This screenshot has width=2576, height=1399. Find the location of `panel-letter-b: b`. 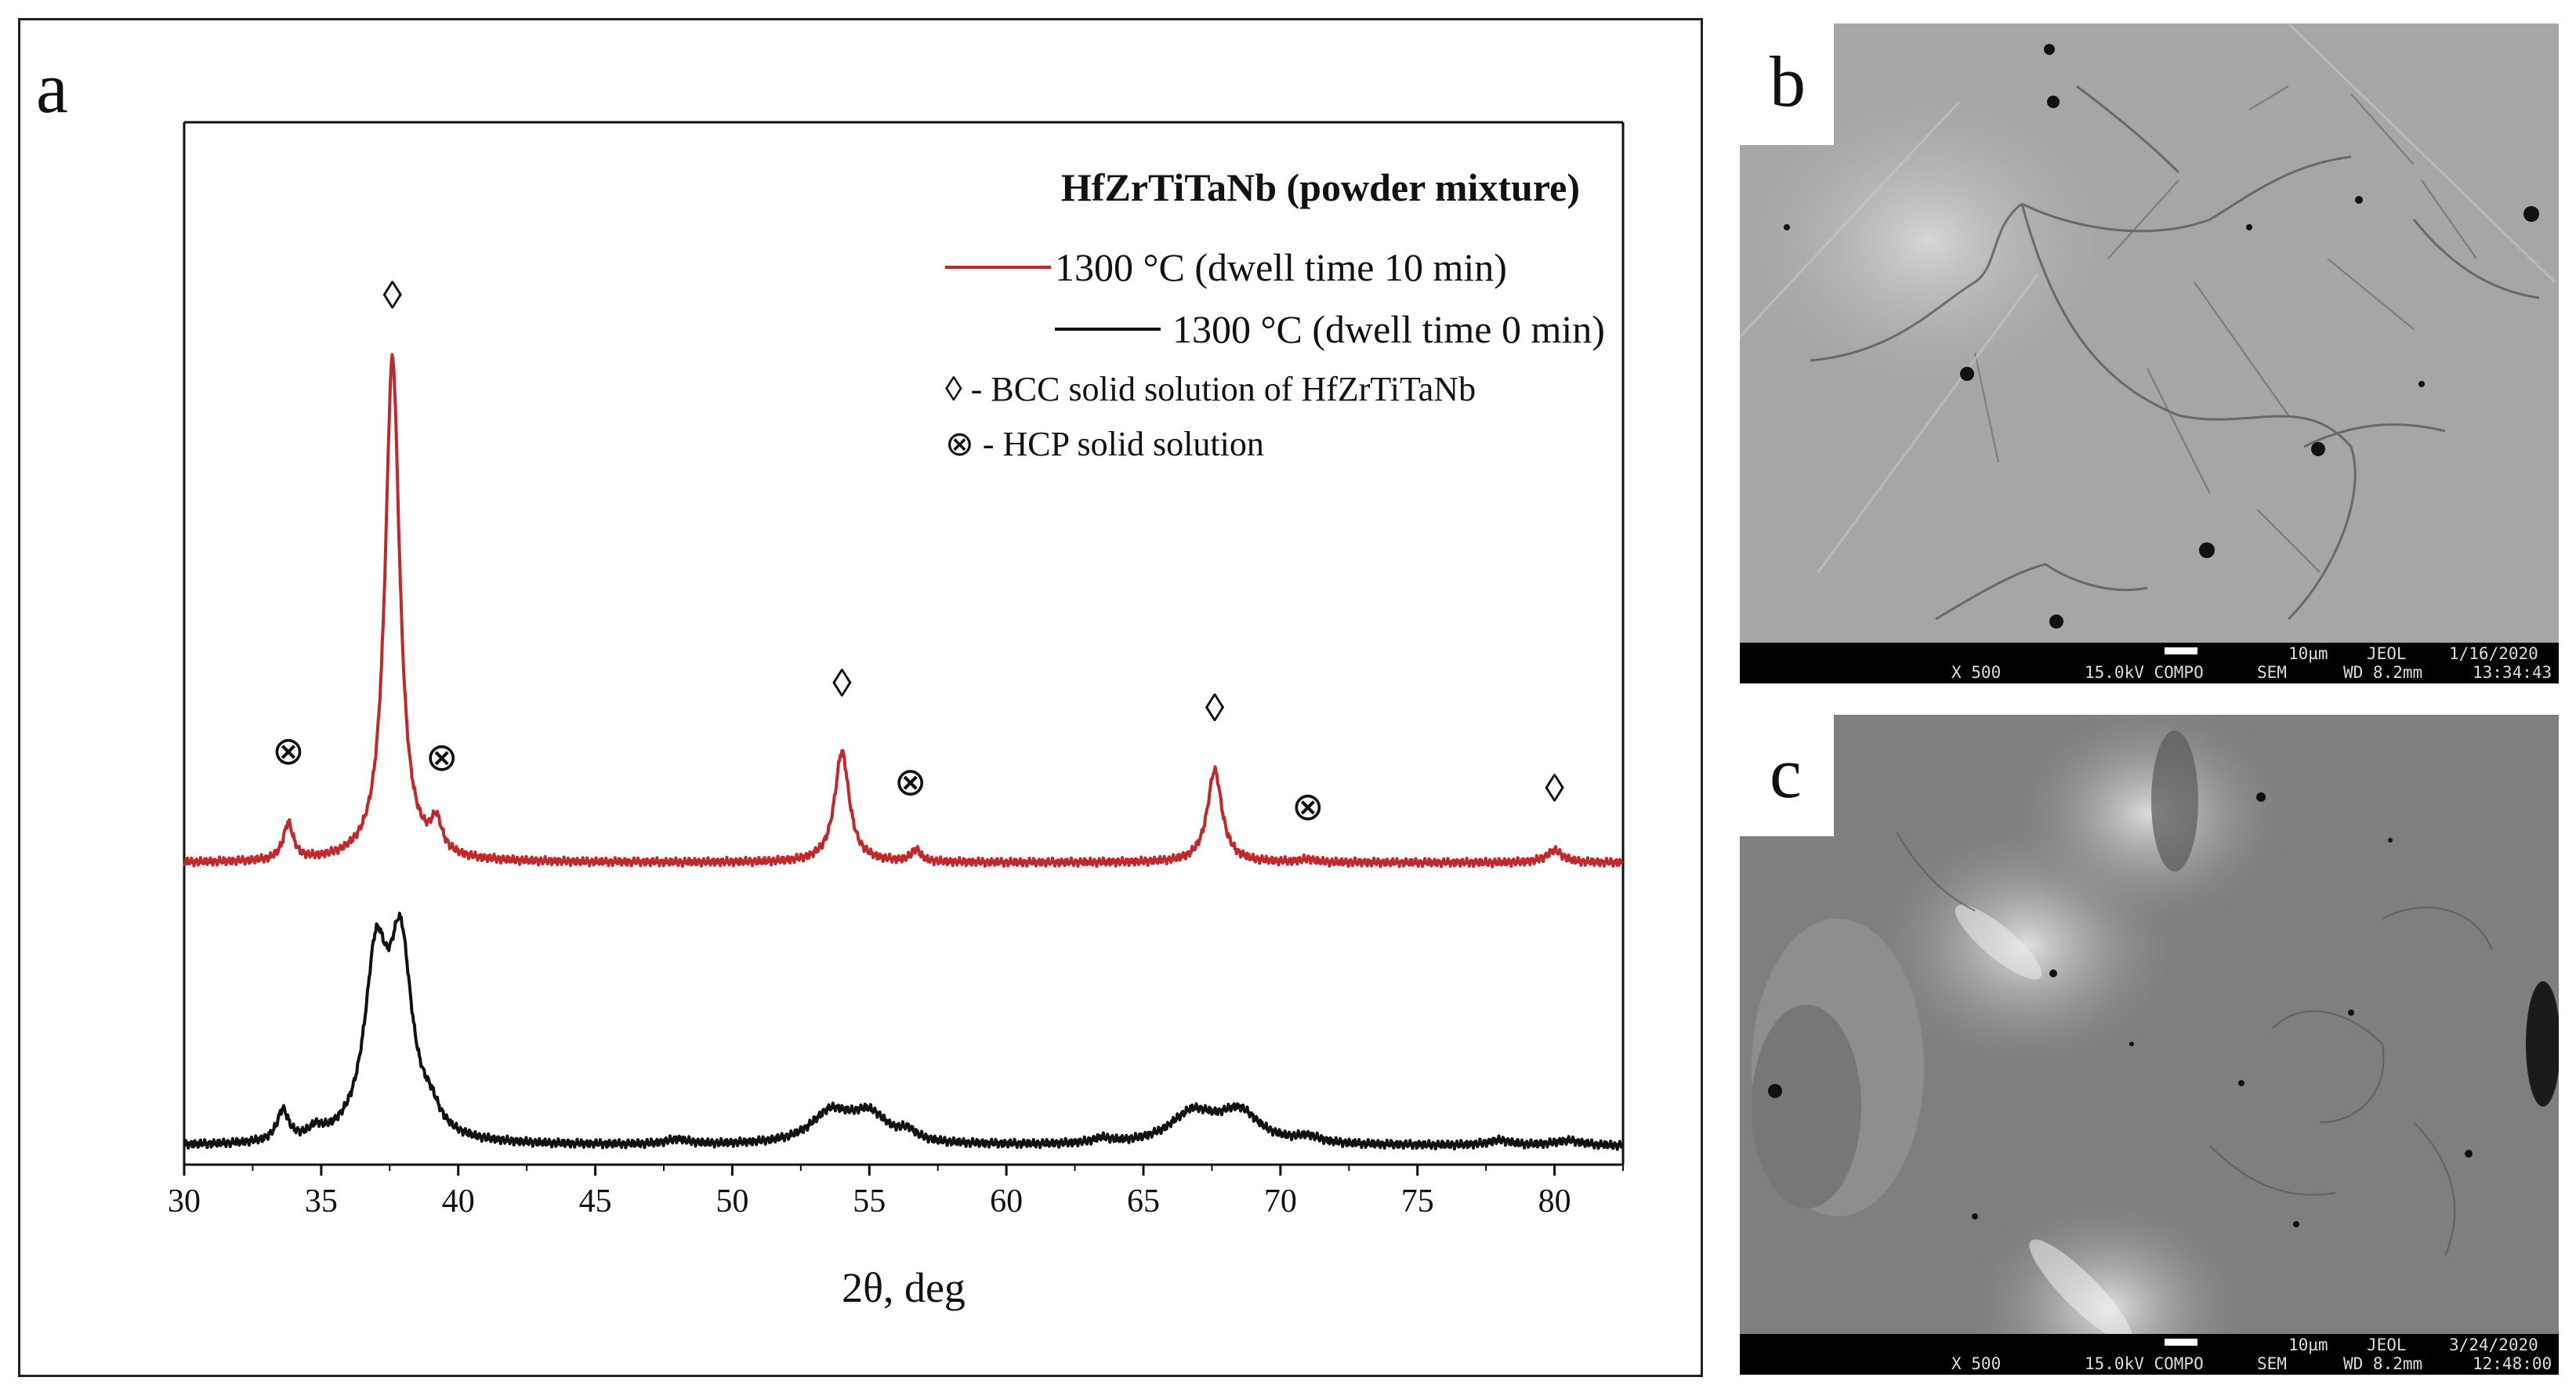

panel-letter-b: b is located at coordinates (1788, 81).